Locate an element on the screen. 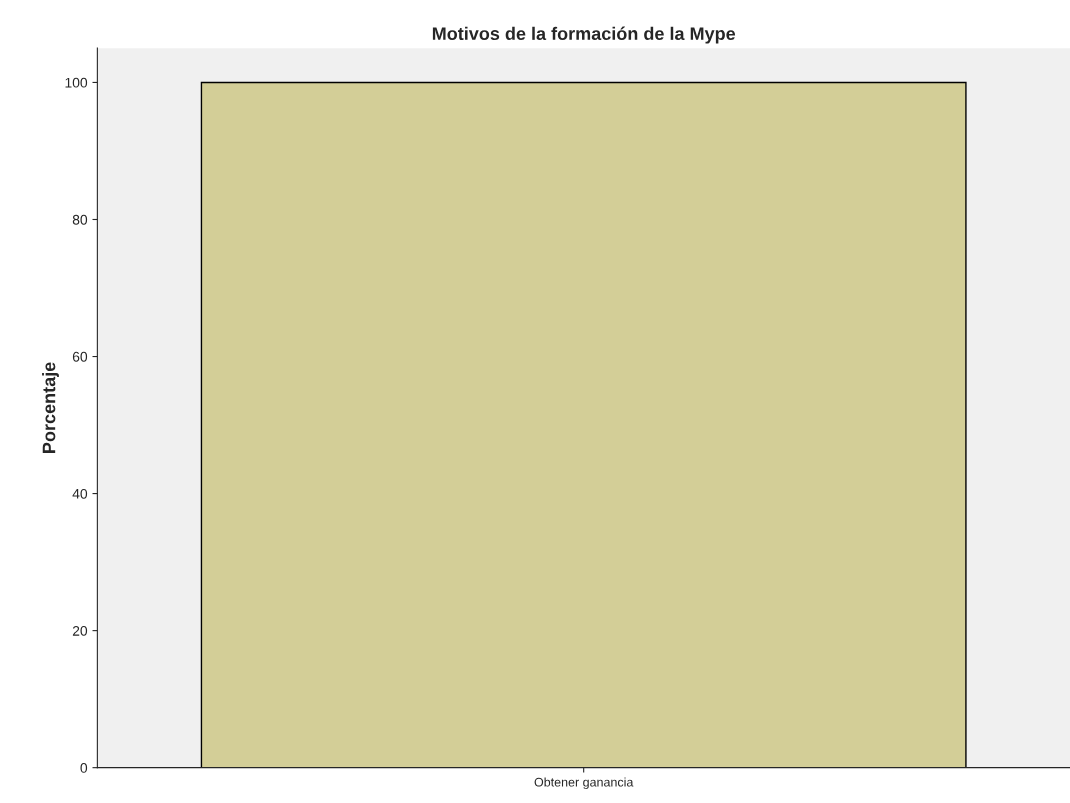 The width and height of the screenshot is (1070, 803). chart-title: Motivos de la formación de la Mype is located at coordinates (584, 35).